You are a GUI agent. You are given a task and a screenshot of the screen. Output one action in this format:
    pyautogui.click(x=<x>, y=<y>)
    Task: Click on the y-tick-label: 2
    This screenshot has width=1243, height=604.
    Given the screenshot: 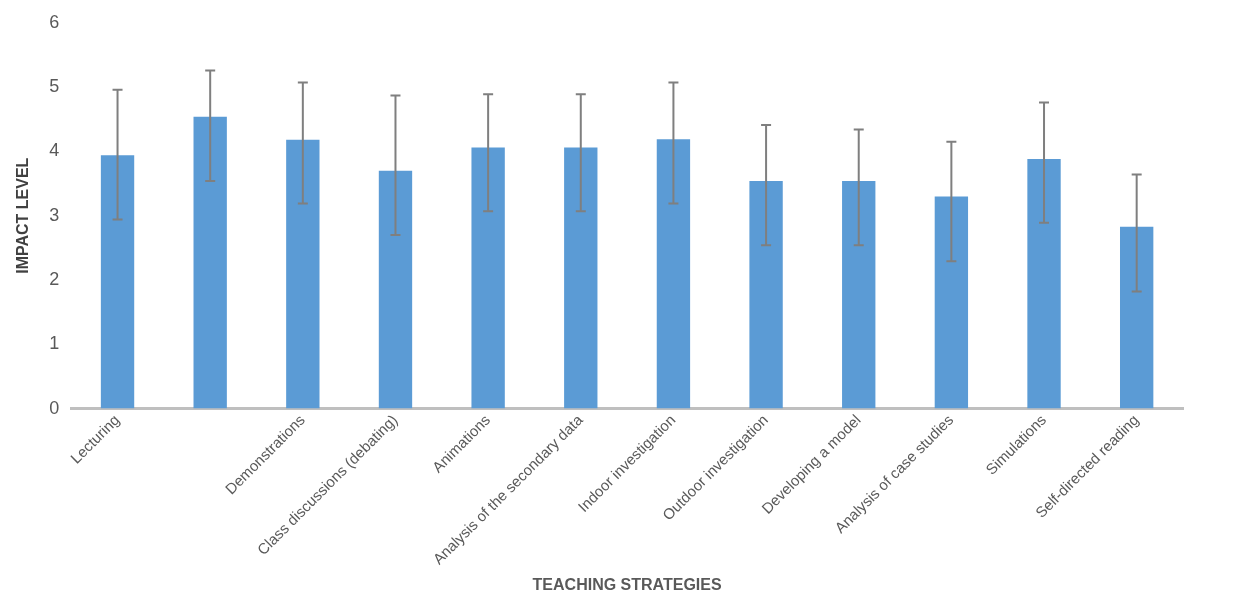 What is the action you would take?
    pyautogui.click(x=54, y=278)
    